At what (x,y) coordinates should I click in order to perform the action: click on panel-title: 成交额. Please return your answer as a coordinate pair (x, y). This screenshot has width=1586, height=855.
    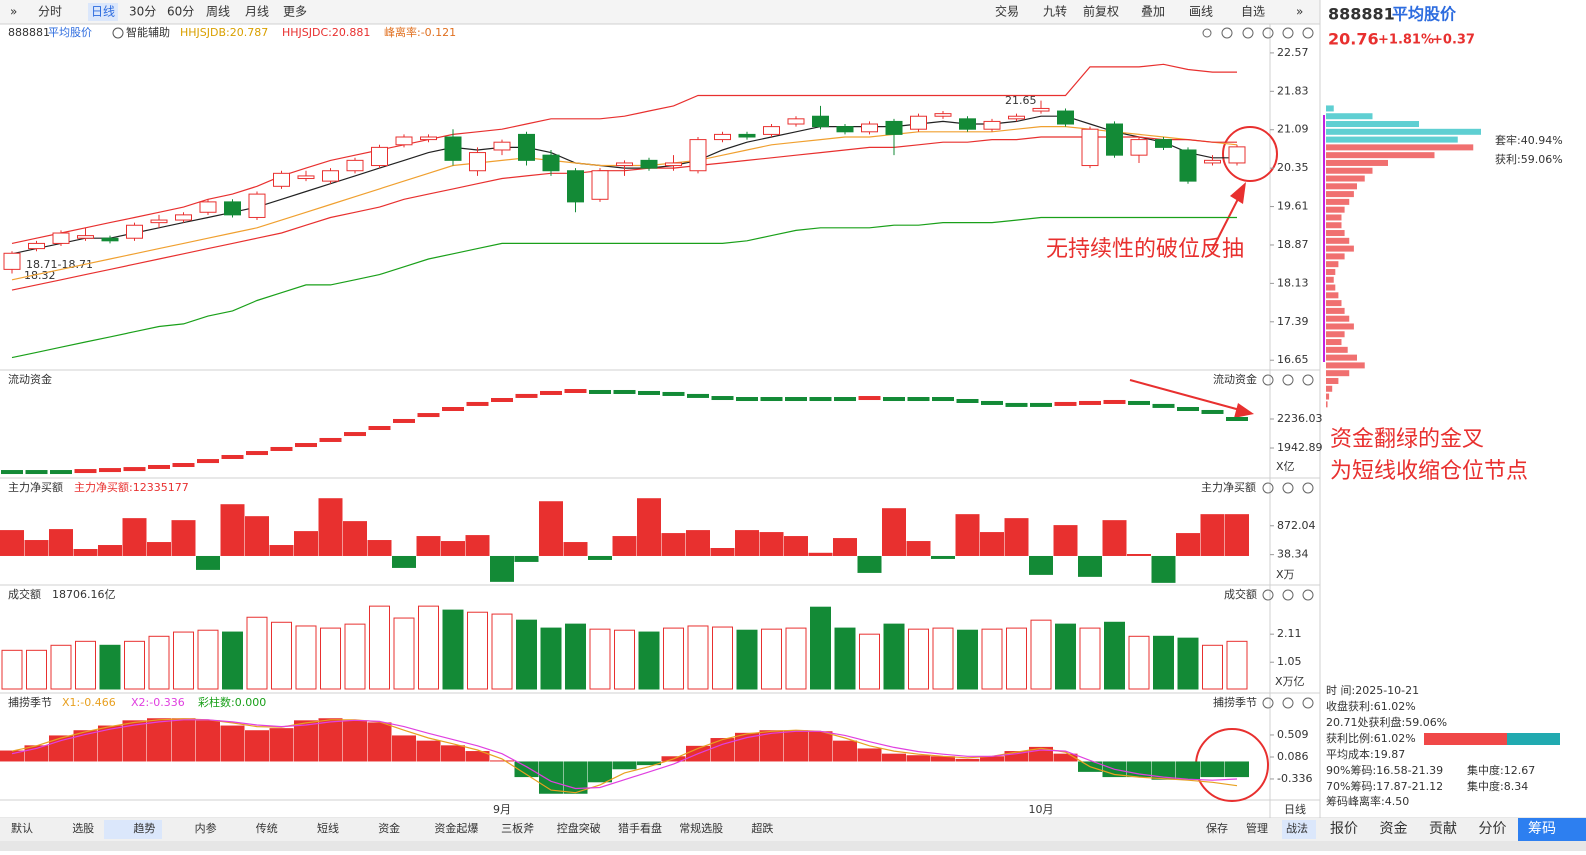
    Looking at the image, I should click on (24, 594).